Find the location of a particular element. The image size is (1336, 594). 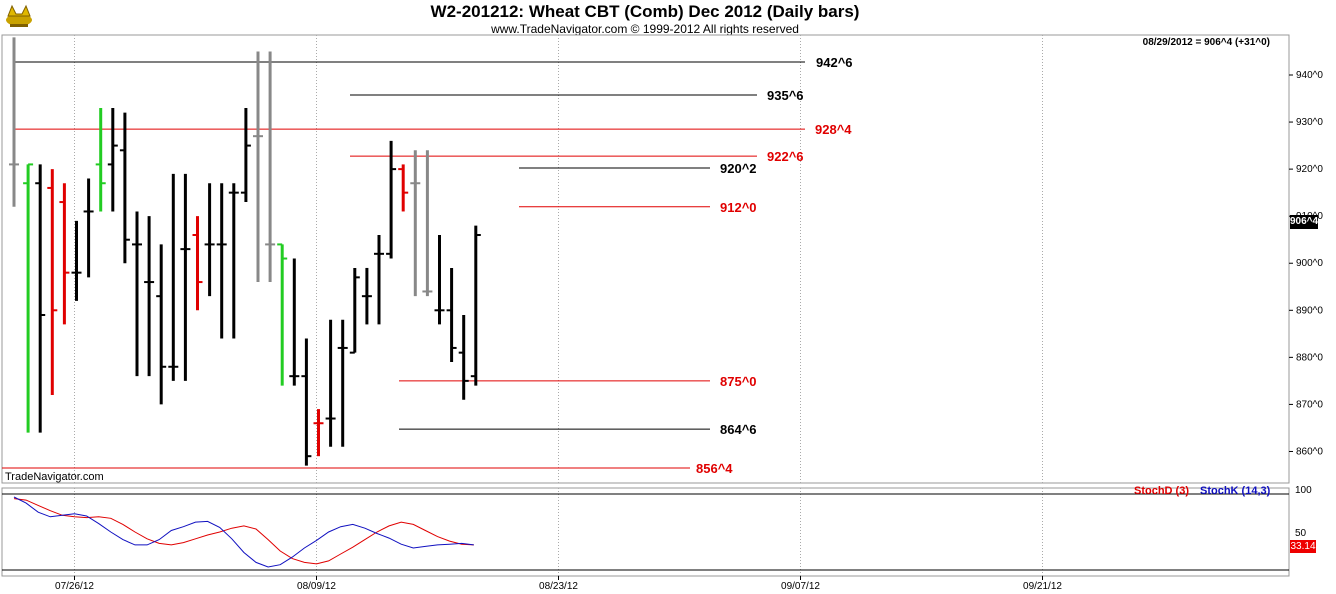

y-tick-label: 920^0 is located at coordinates (1309, 169).